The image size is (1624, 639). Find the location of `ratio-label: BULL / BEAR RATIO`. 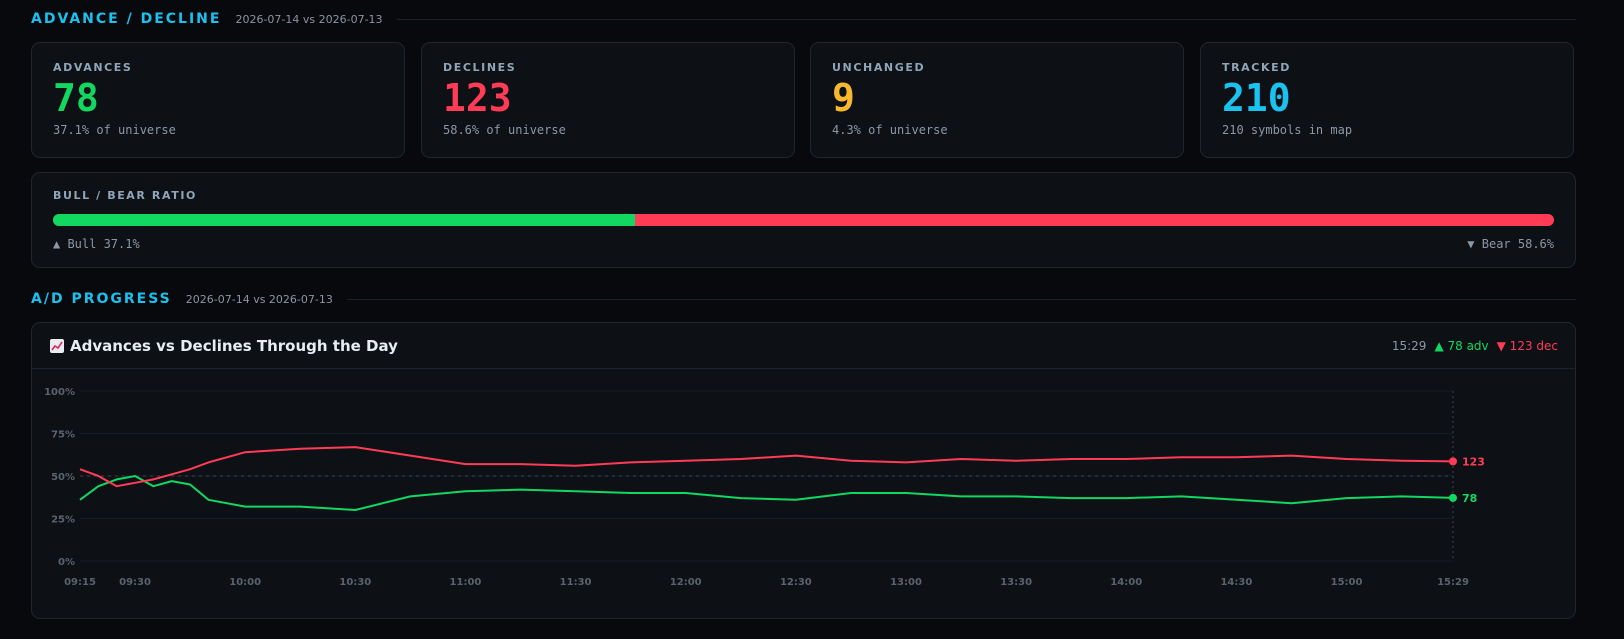

ratio-label: BULL / BEAR RATIO is located at coordinates (125, 195).